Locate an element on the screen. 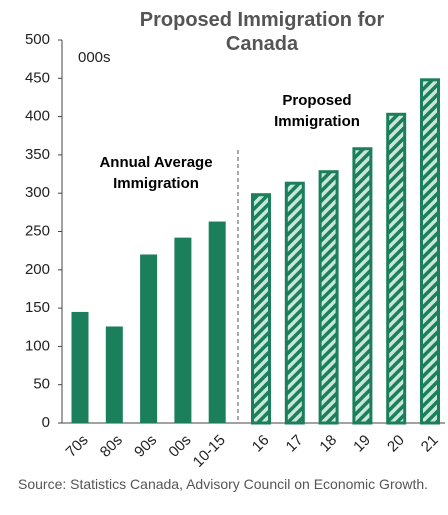 Image resolution: width=448 pixels, height=515 pixels. annotation: Proposed Immigration is located at coordinates (317, 111).